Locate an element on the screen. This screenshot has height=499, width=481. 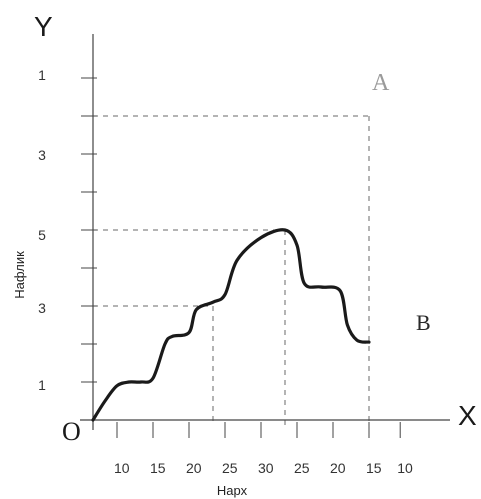
y-axis-letter: Y is located at coordinates (43, 26).